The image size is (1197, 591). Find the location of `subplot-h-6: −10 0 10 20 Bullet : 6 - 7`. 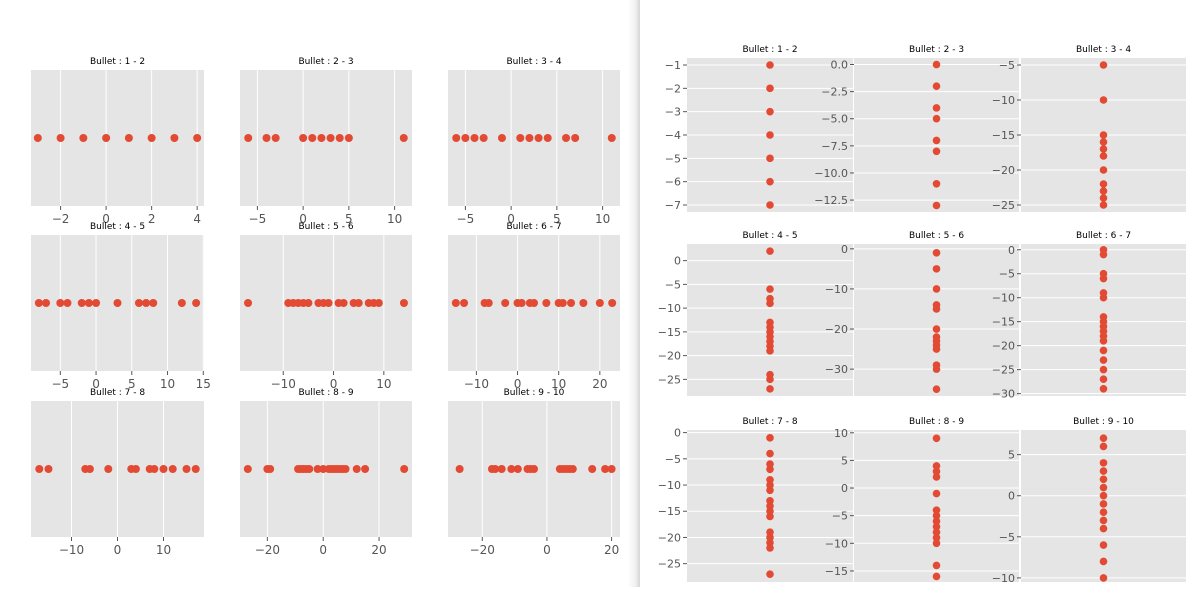

subplot-h-6: −10 0 10 20 Bullet : 6 - 7 is located at coordinates (534, 306).